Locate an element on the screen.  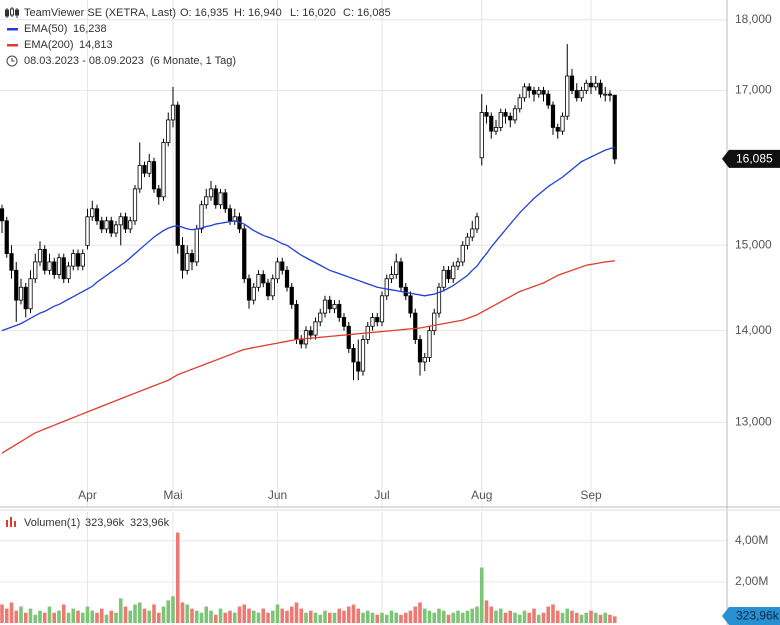
x-tick-label: Jul is located at coordinates (381, 495).